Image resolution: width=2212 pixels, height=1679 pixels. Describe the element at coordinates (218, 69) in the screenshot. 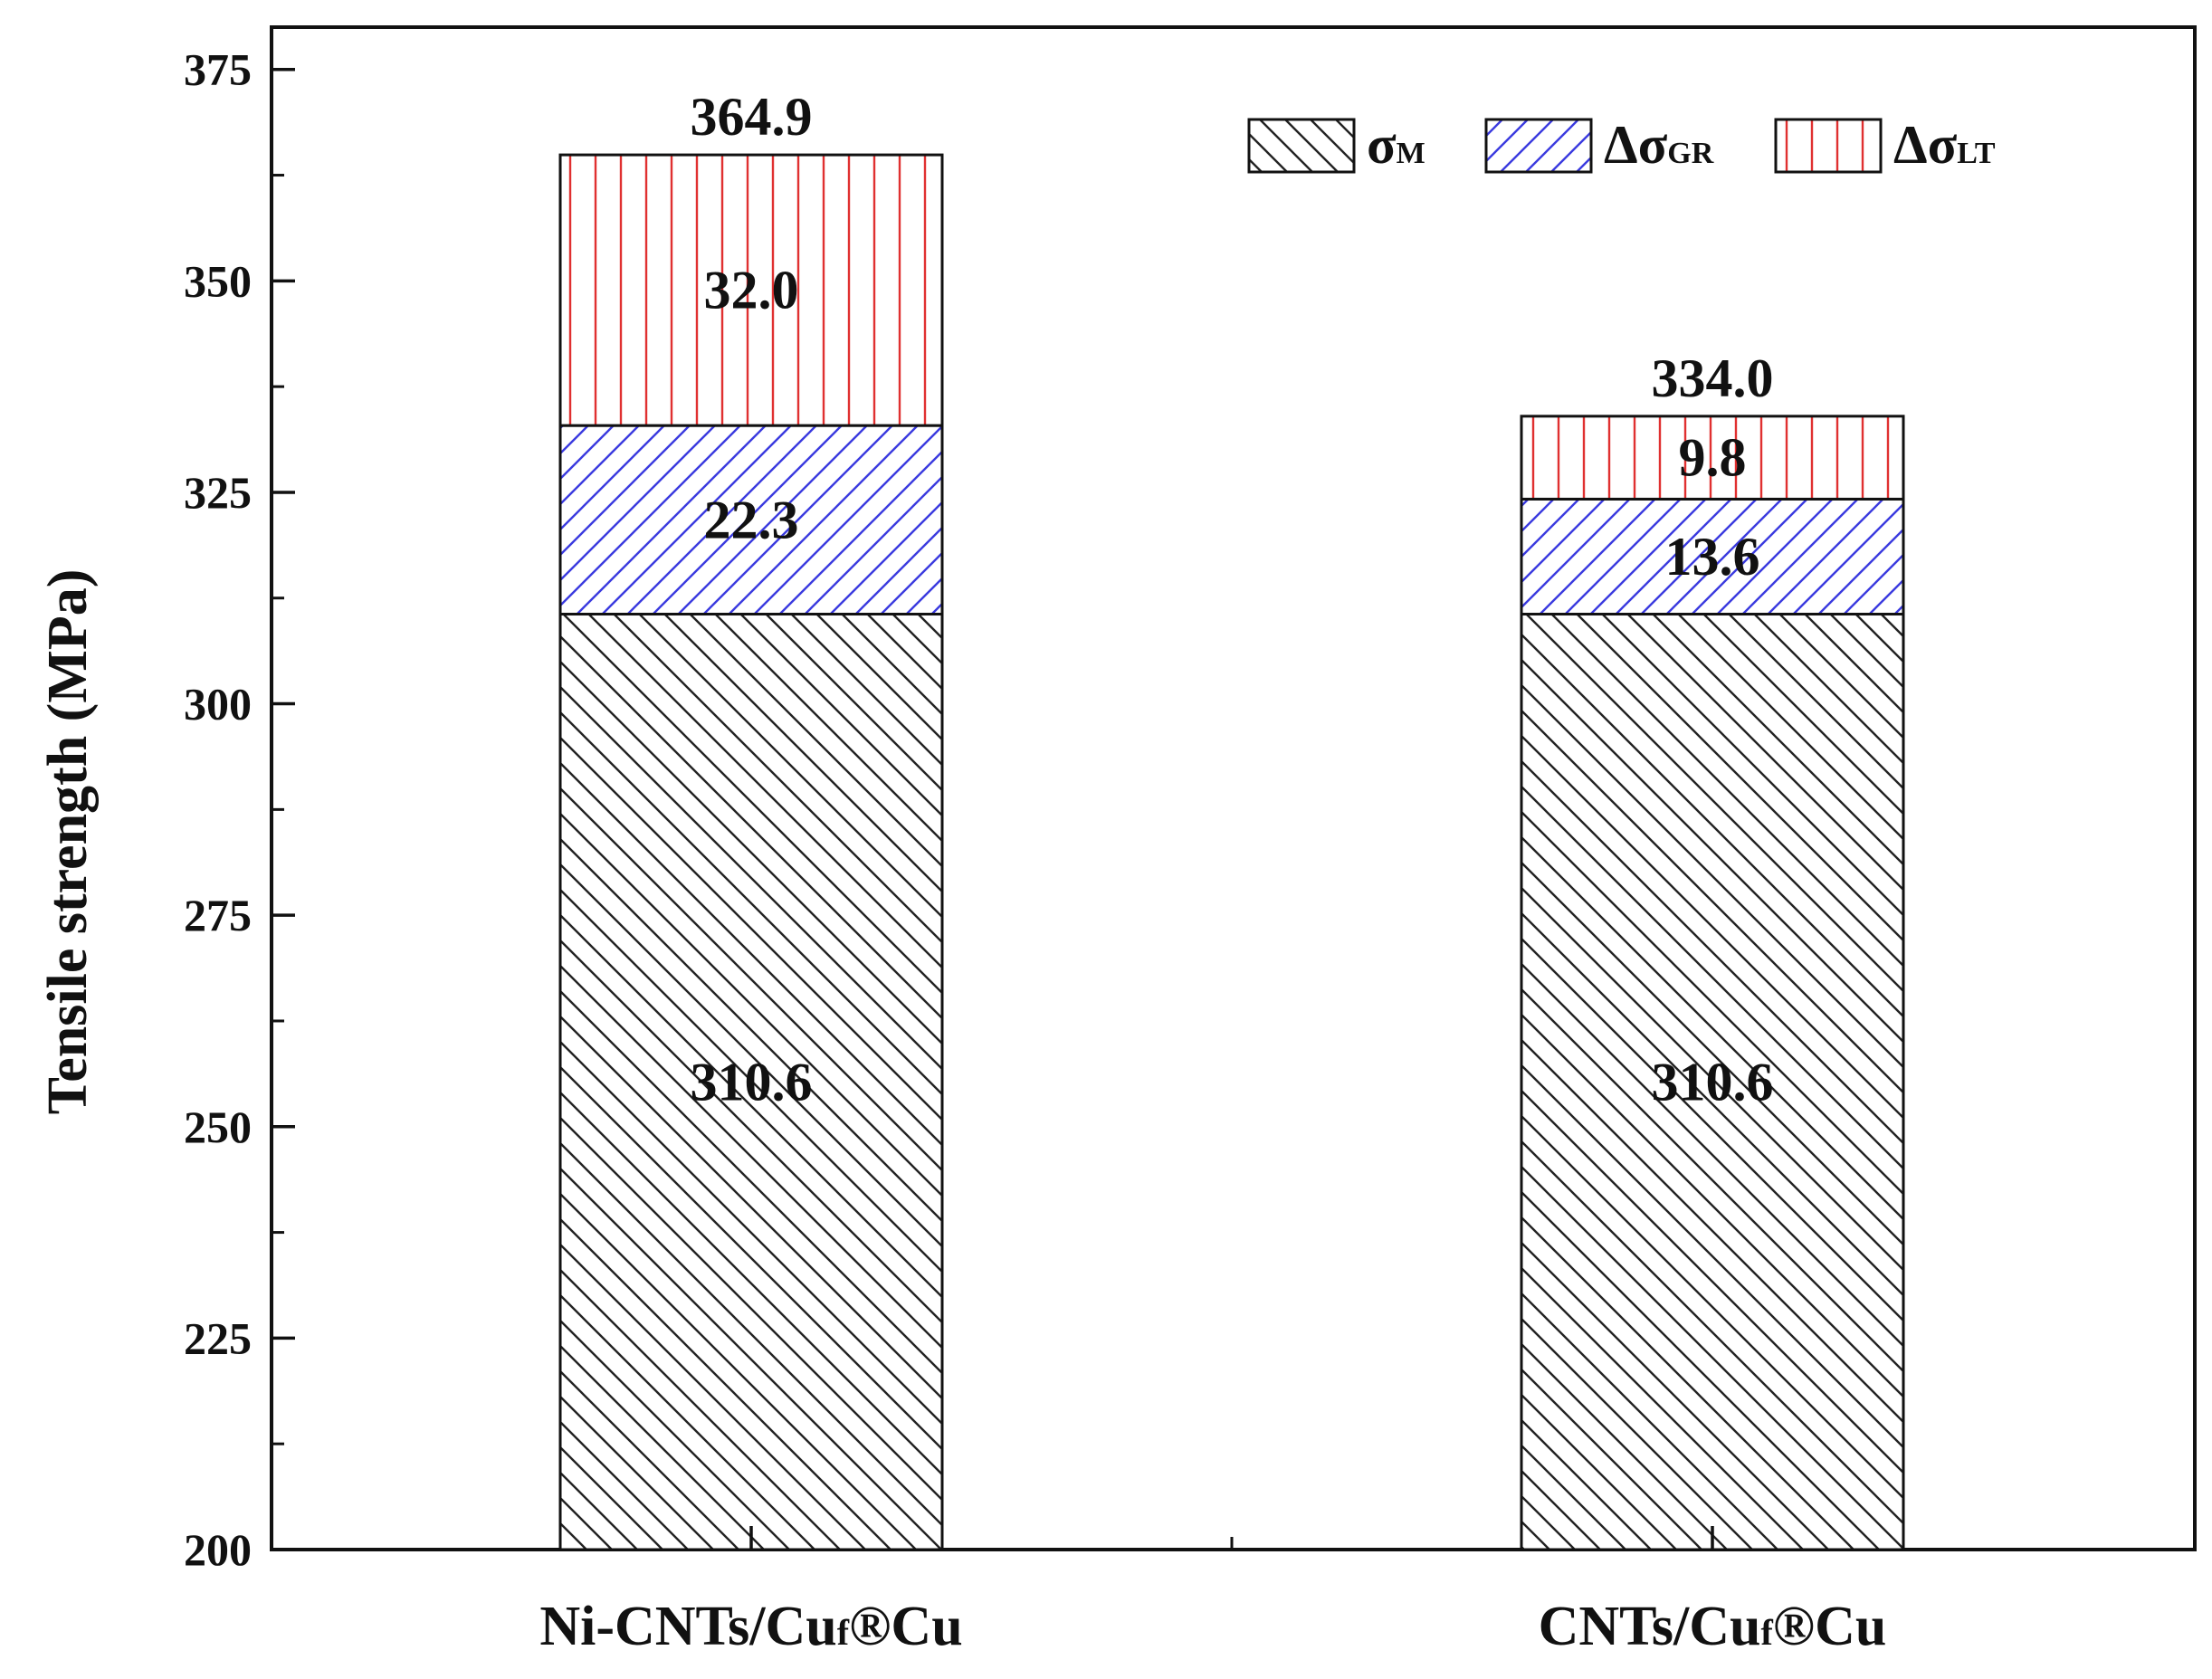

I see `y-tick-label: 375` at that location.